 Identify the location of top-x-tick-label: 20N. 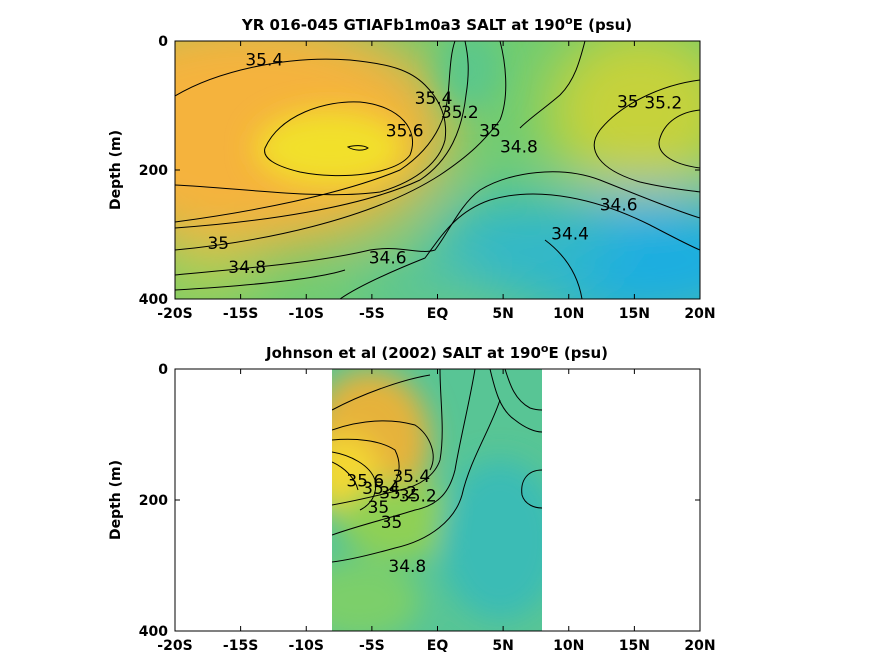
(699, 314).